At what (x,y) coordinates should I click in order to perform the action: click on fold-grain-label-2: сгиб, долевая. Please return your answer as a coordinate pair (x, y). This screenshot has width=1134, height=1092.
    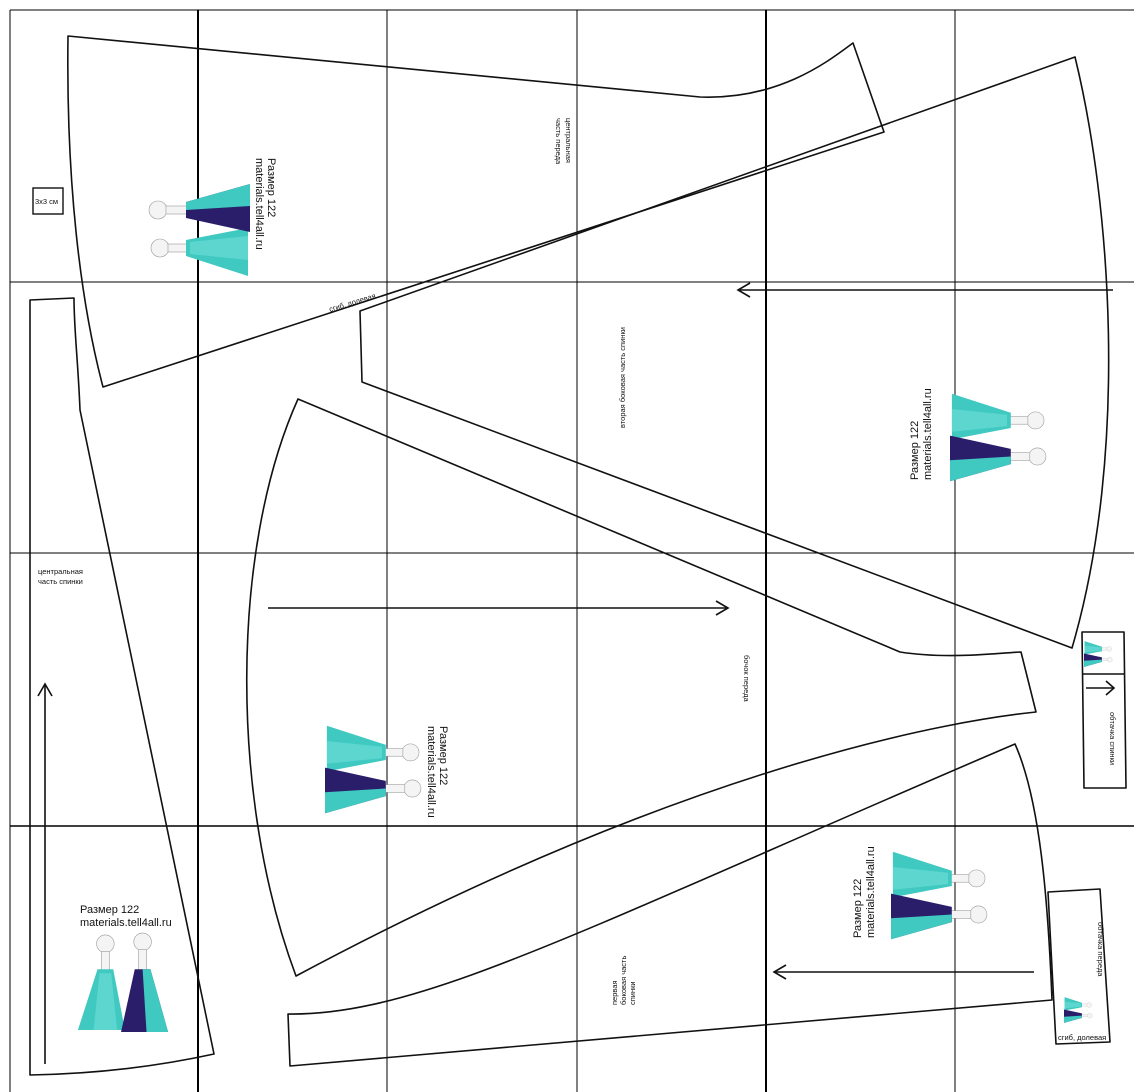
    Looking at the image, I should click on (1082, 1037).